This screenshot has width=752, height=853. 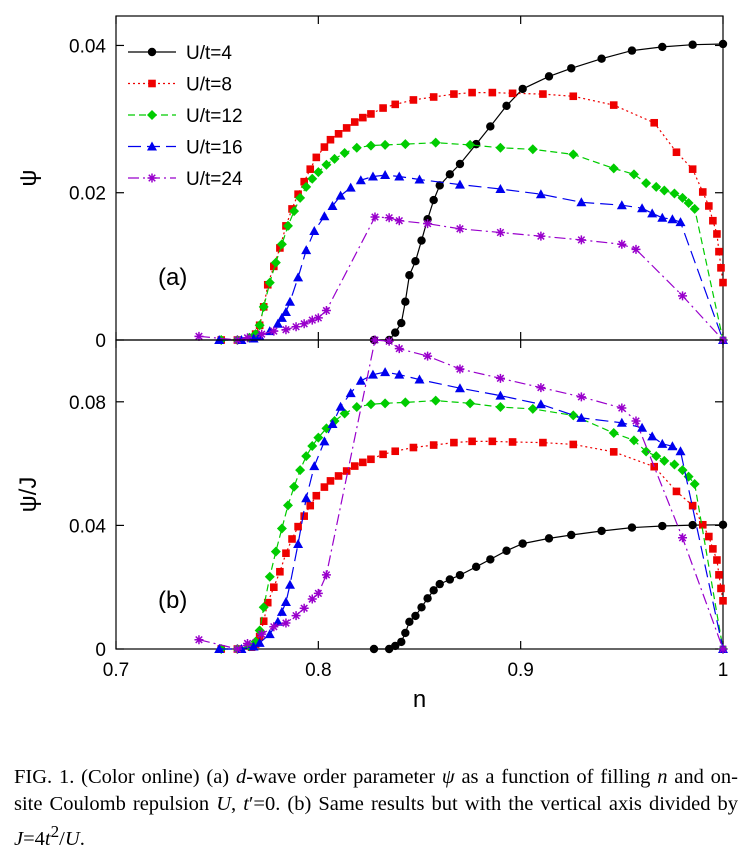 What do you see at coordinates (28, 495) in the screenshot?
I see `panel-b-y-axis-label: ψ/J` at bounding box center [28, 495].